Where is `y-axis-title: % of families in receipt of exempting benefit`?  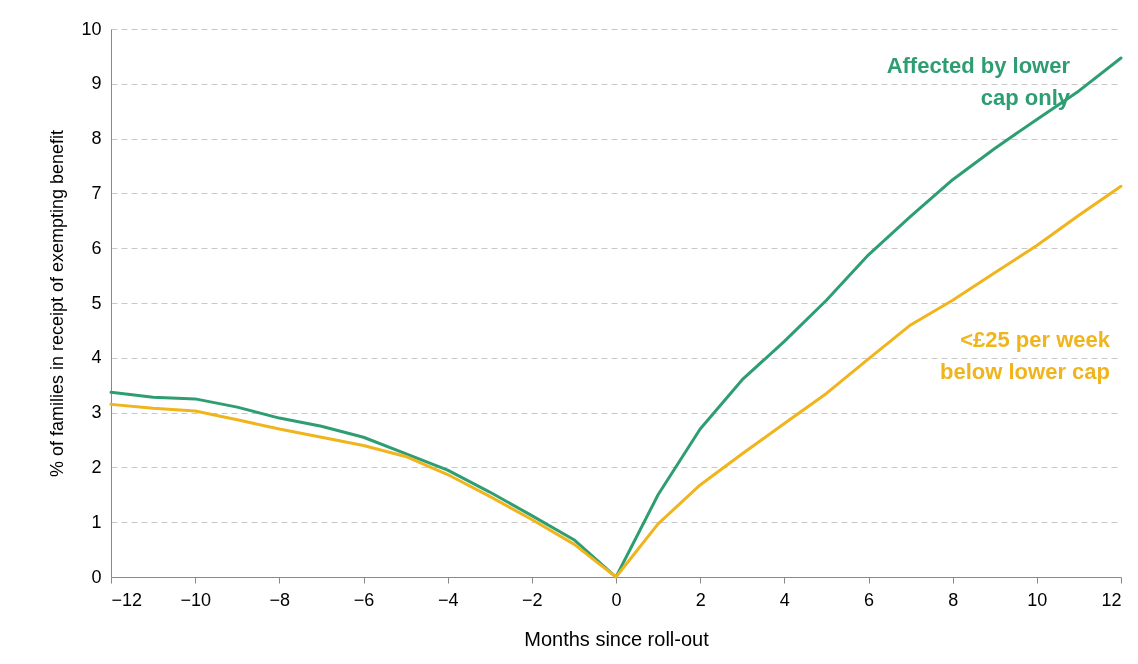
y-axis-title: % of families in receipt of exempting benefit is located at coordinates (57, 303).